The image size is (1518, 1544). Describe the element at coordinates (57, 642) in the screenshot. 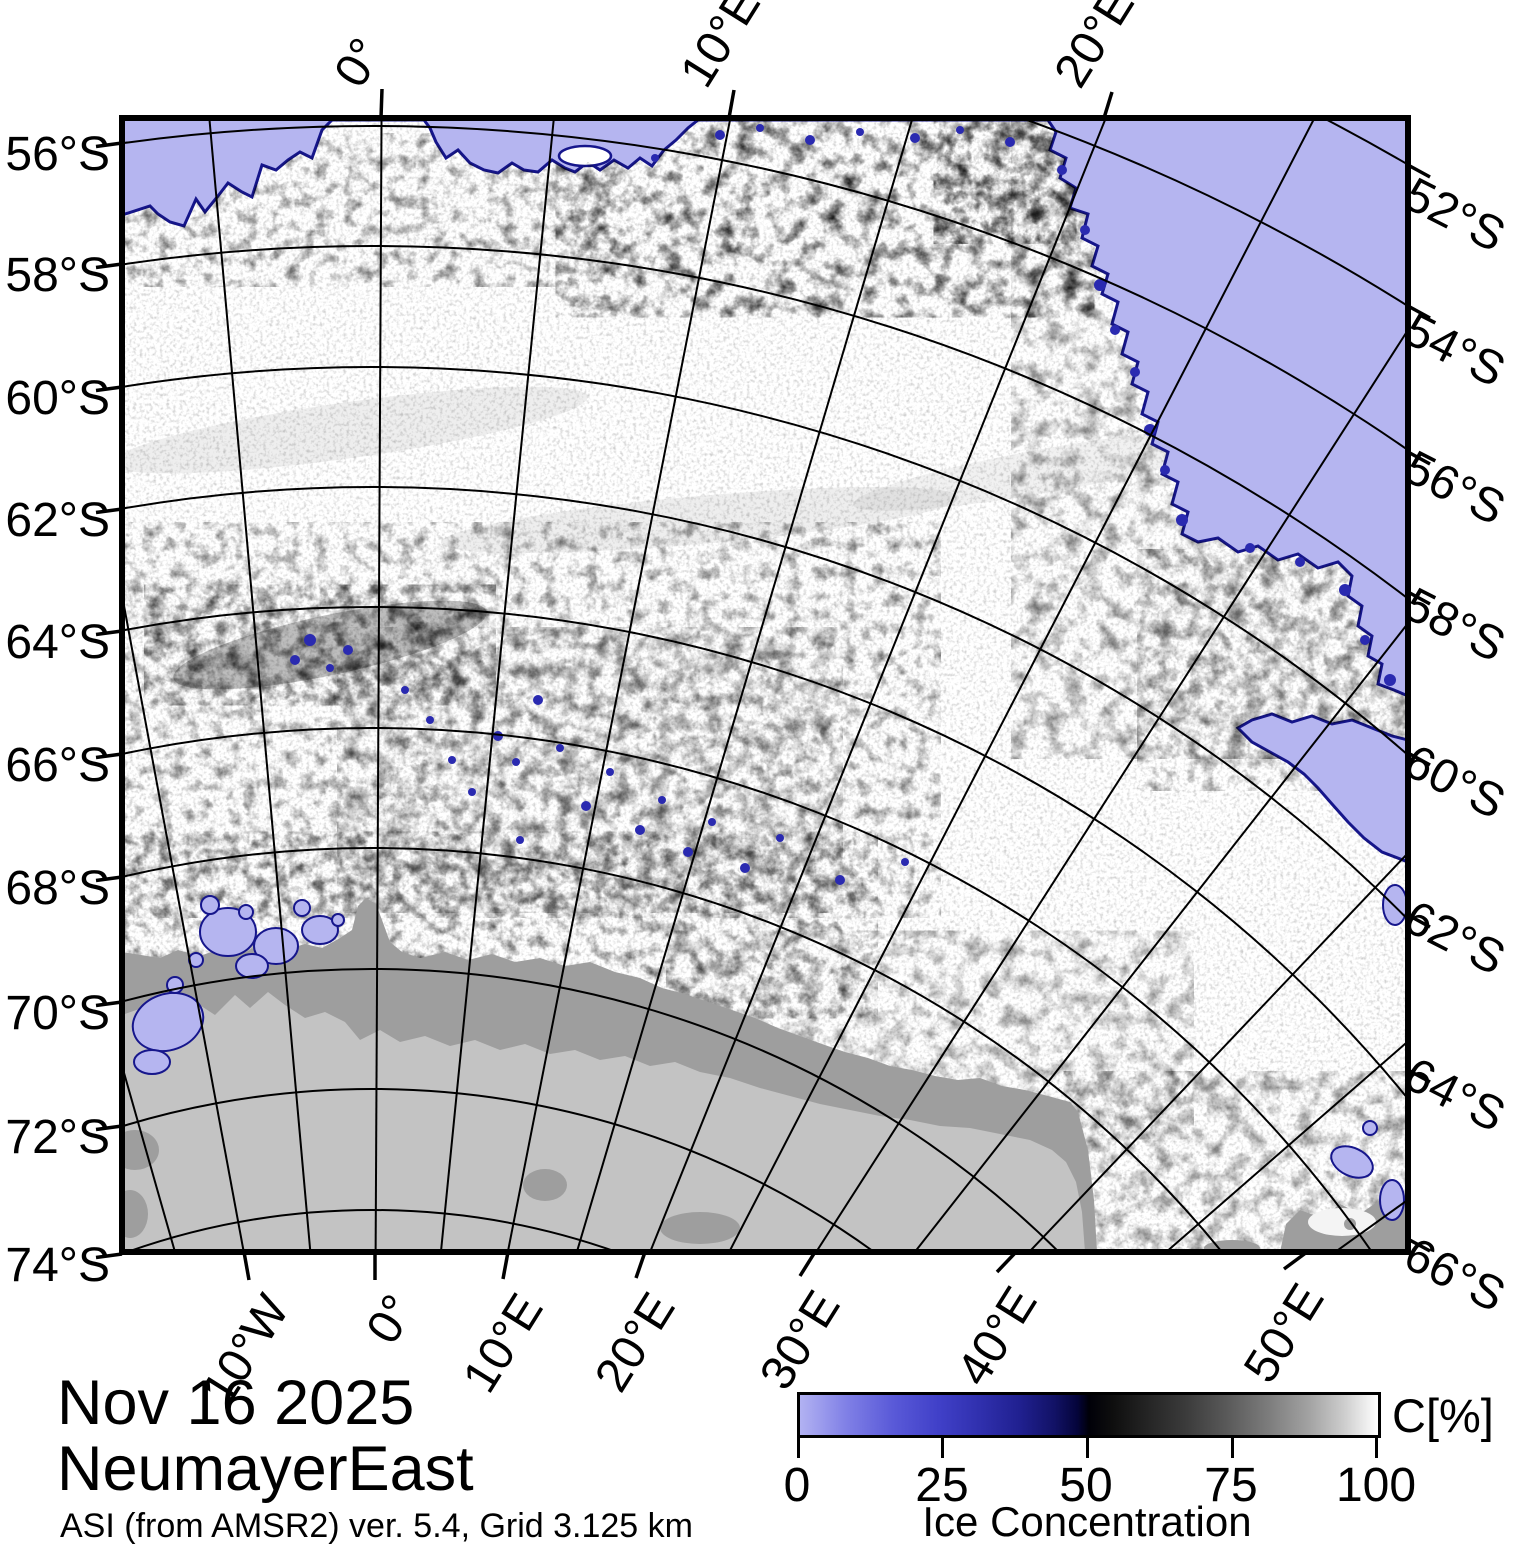

I see `lat-label-left-64s: 64°S` at that location.